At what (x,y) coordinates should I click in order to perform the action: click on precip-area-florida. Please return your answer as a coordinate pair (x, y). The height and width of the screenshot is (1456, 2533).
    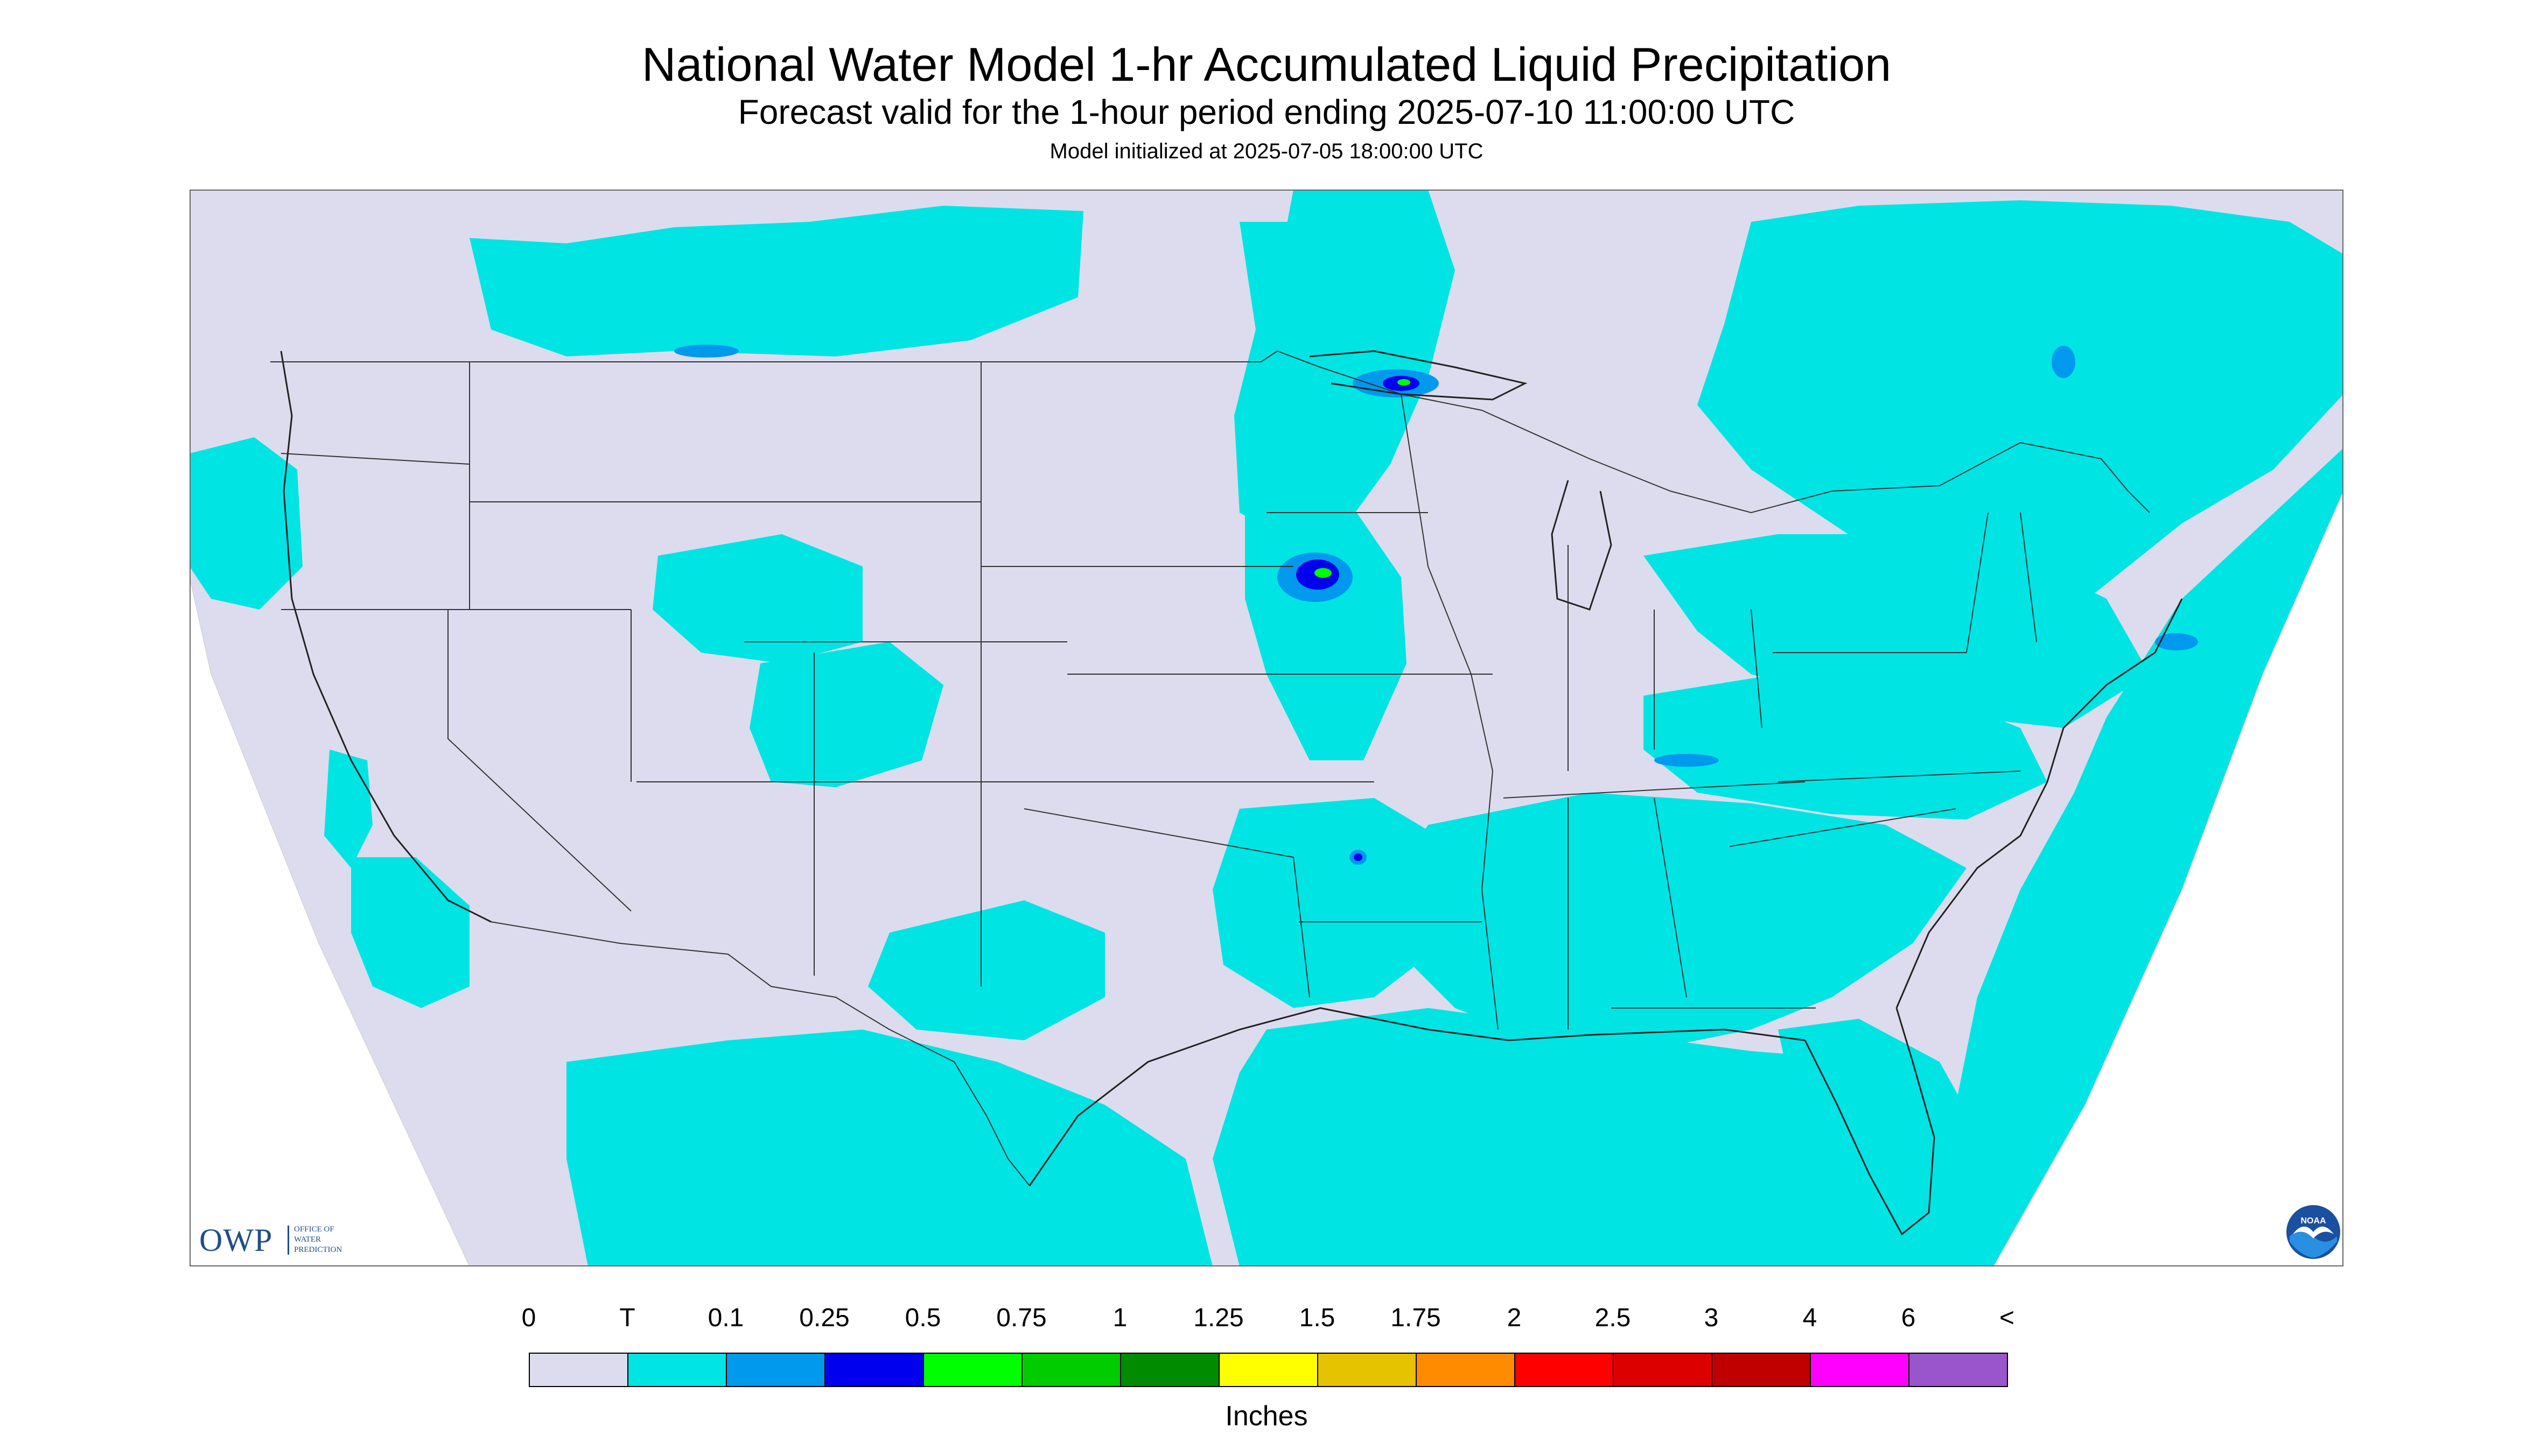
    Looking at the image, I should click on (1885, 1142).